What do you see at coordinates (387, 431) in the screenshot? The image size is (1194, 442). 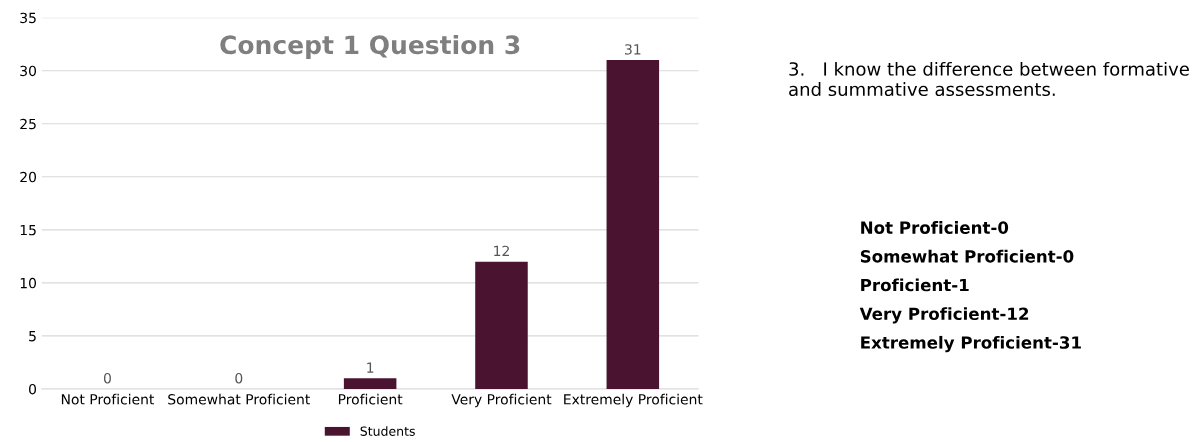 I see `legend-label: Students` at bounding box center [387, 431].